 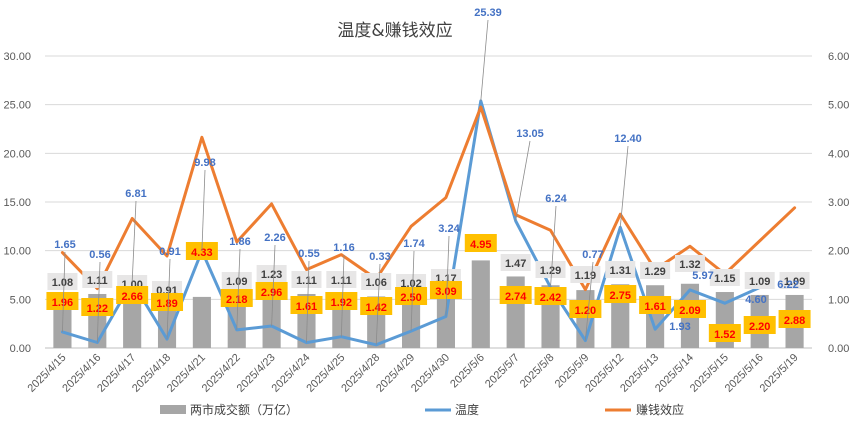 I want to click on temperature-value-label: 1.86, so click(x=239, y=242).